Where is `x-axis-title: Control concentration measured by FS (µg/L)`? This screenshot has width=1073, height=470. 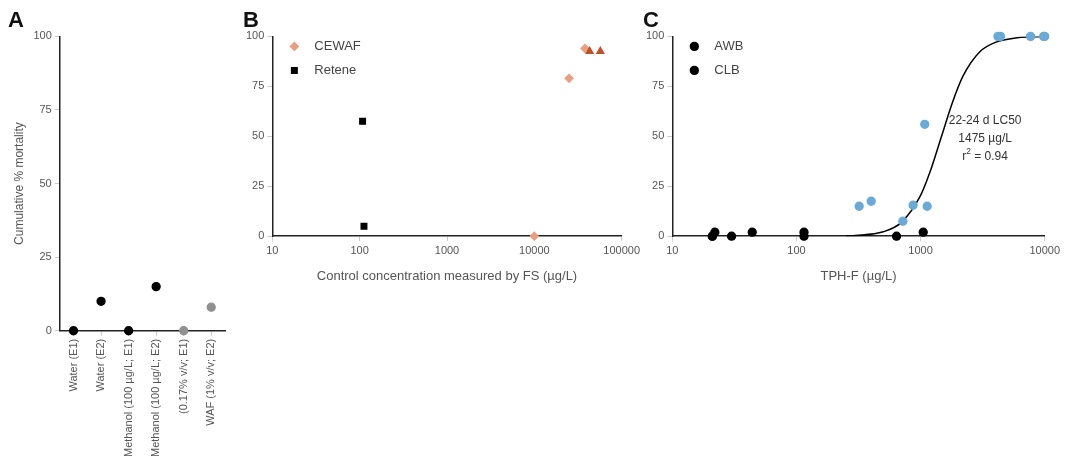 x-axis-title: Control concentration measured by FS (µg/L) is located at coordinates (447, 275).